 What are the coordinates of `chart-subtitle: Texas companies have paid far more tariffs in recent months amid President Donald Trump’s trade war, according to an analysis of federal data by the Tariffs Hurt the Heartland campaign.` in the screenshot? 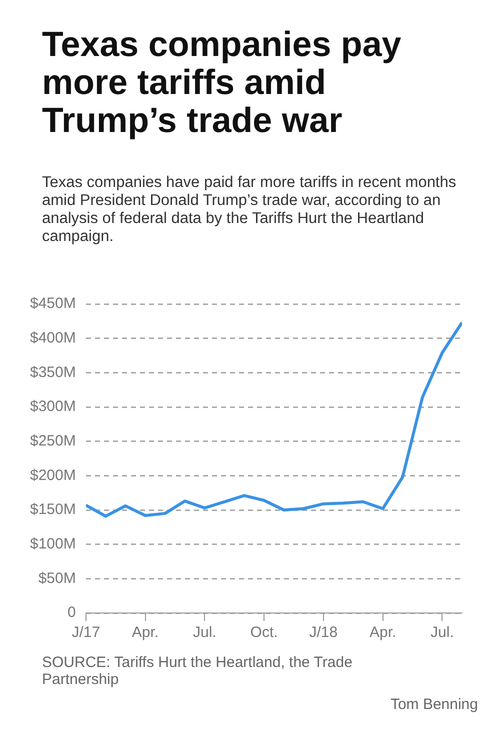 It's located at (249, 210).